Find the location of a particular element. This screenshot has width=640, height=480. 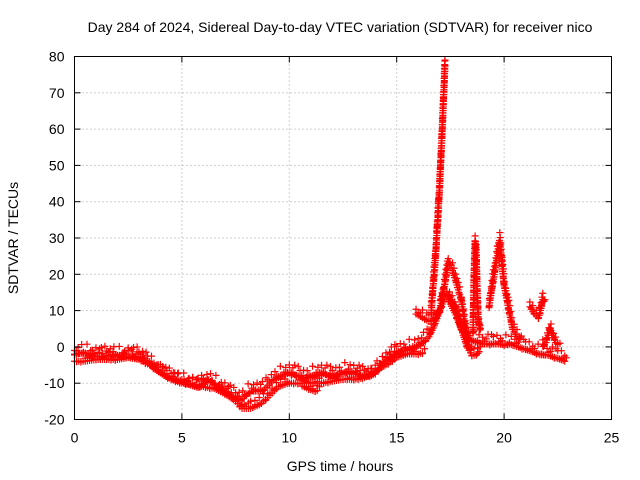

y-tick-label: -20 is located at coordinates (54, 420).